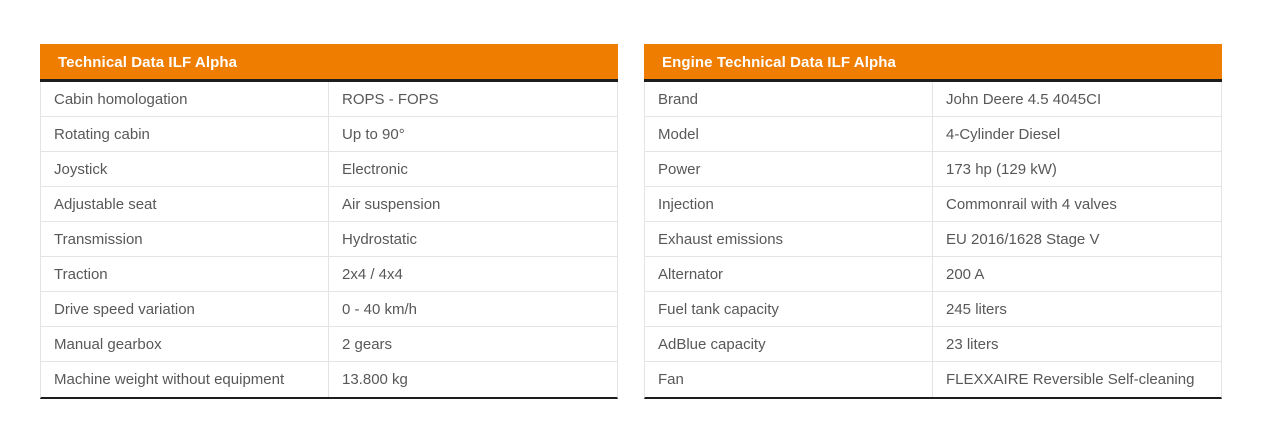 This screenshot has width=1266, height=440. I want to click on spec-value: 2x4 / 4x4, so click(372, 274).